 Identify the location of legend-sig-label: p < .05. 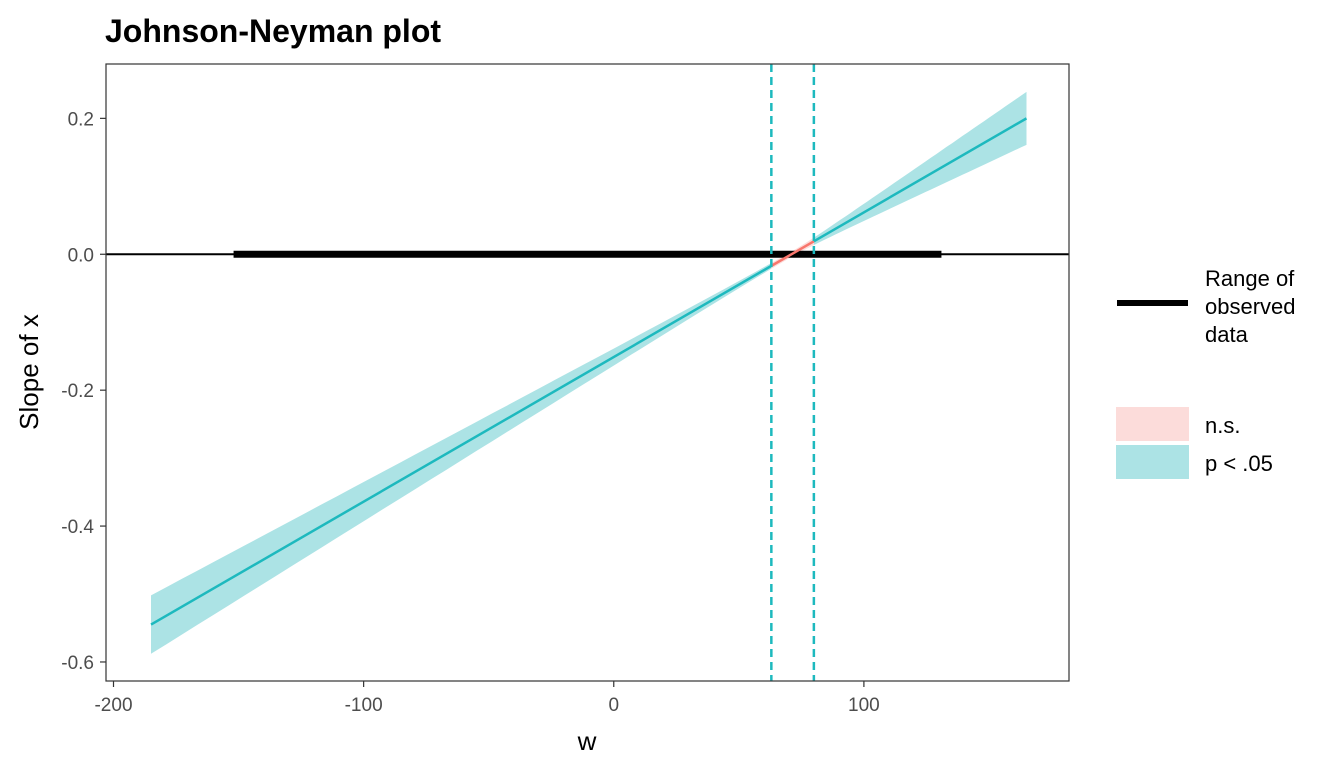
(1239, 463).